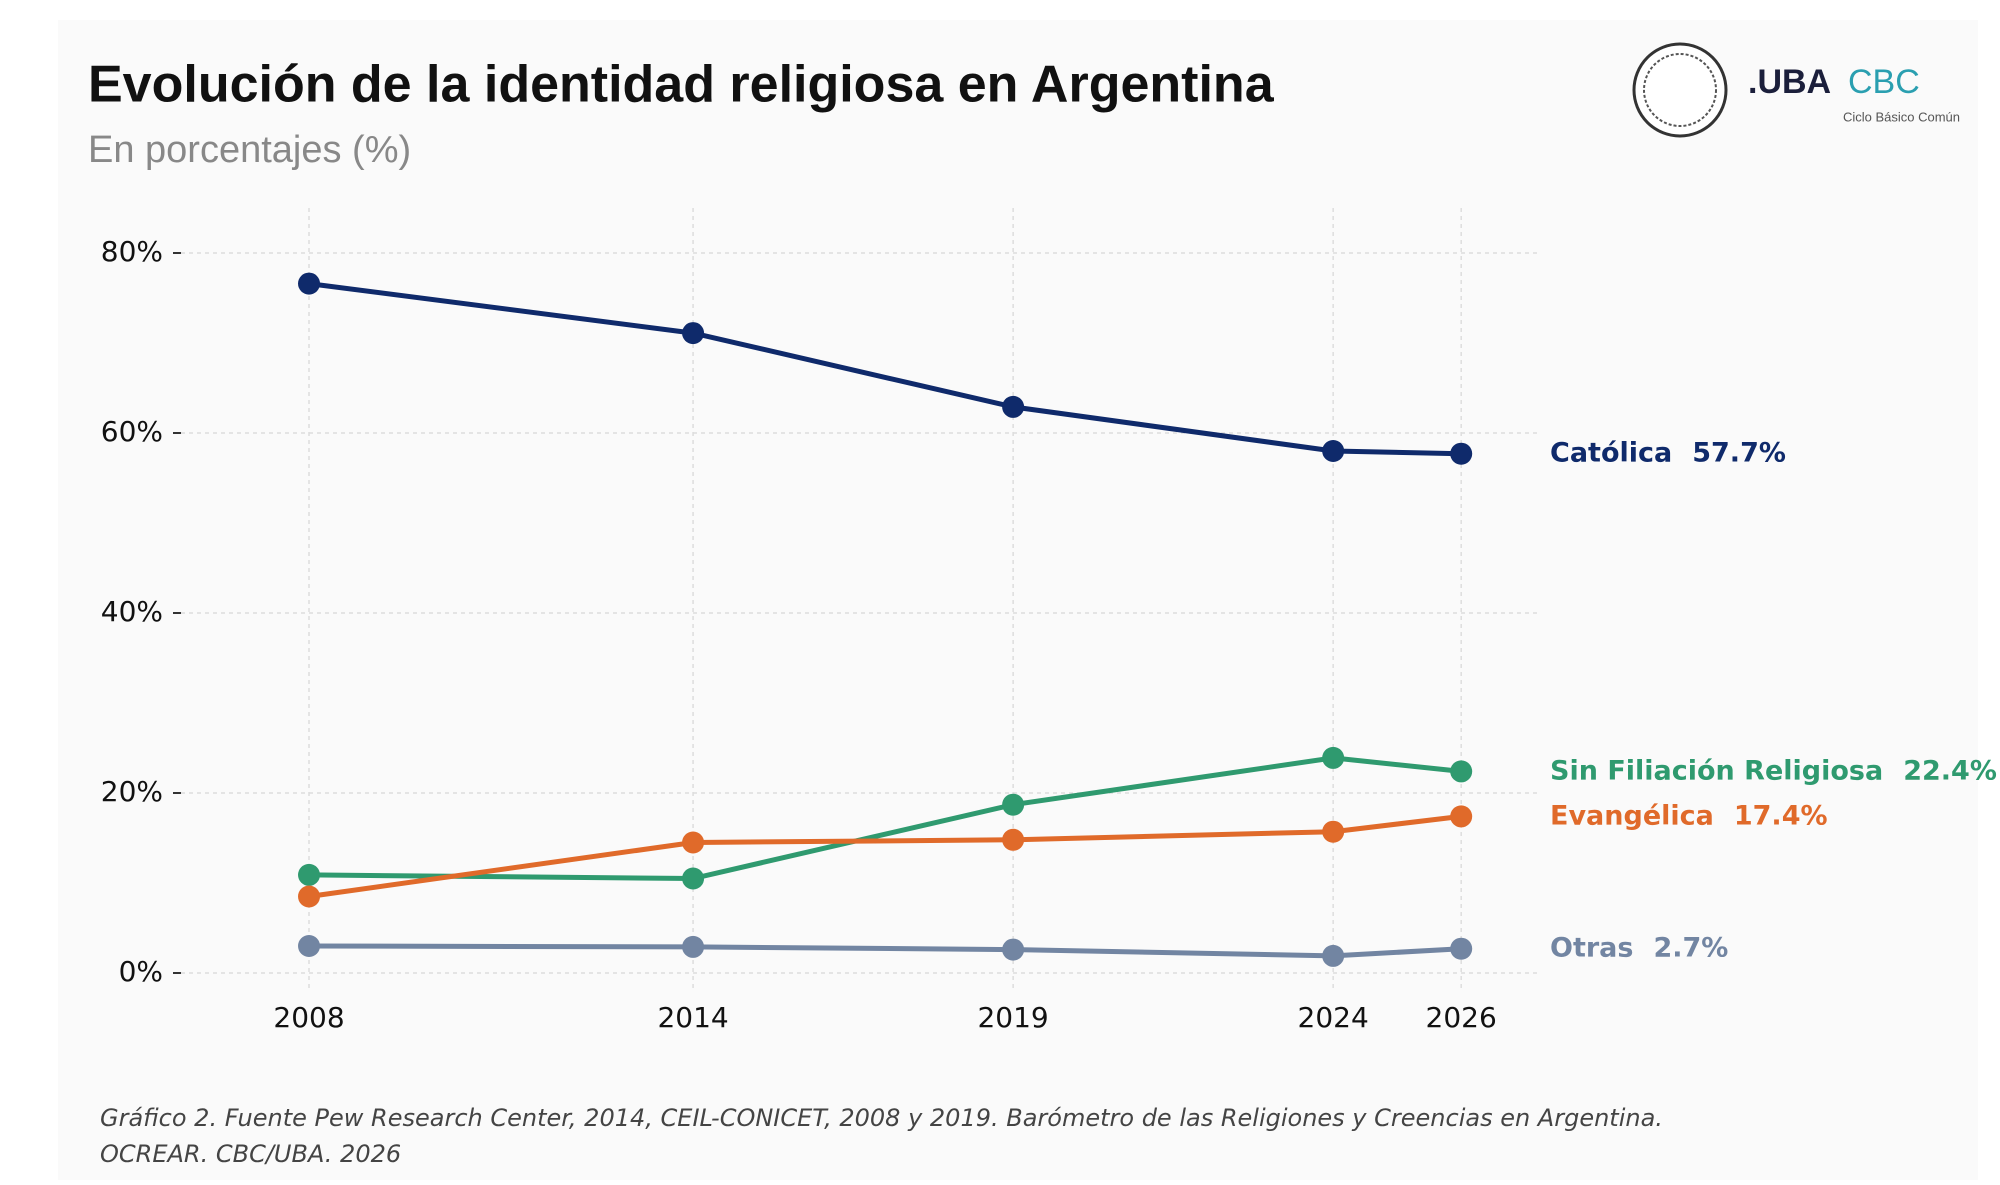 The height and width of the screenshot is (1185, 2000). What do you see at coordinates (1950, 770) in the screenshot?
I see `value-label: 22.4%` at bounding box center [1950, 770].